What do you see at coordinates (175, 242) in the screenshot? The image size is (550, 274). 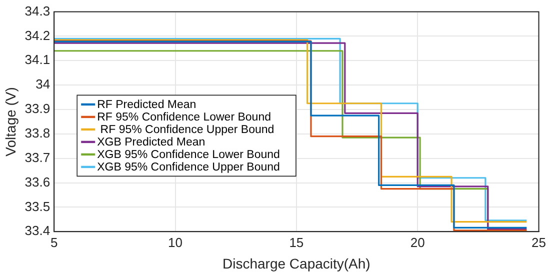 I see `x-tick-label: 10` at bounding box center [175, 242].